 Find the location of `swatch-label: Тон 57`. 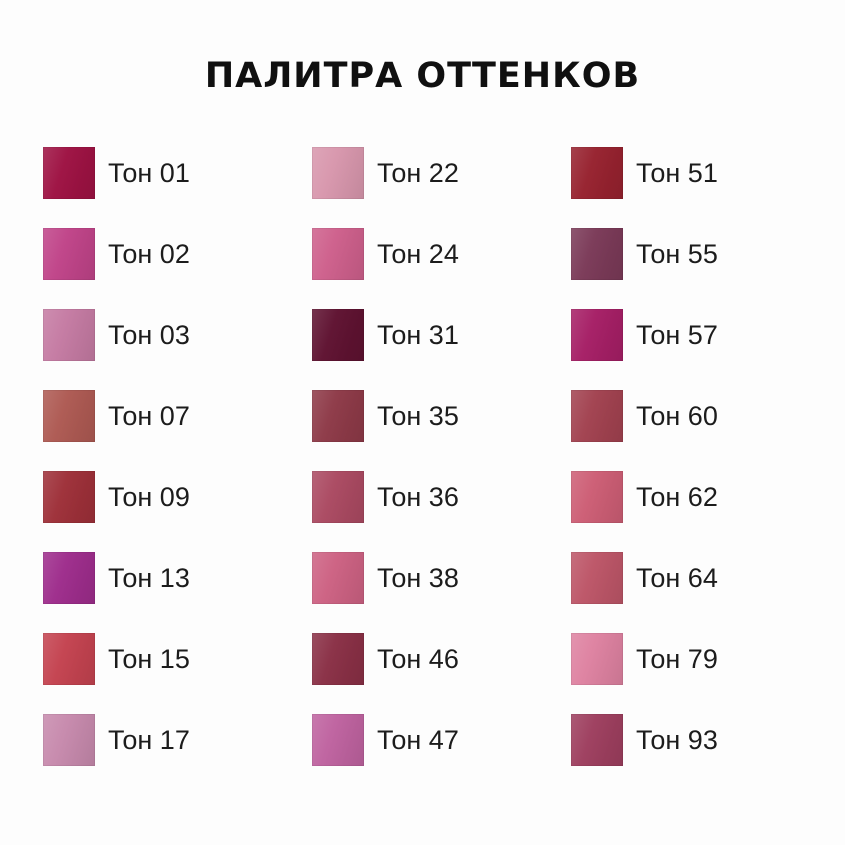

swatch-label: Тон 57 is located at coordinates (677, 334).